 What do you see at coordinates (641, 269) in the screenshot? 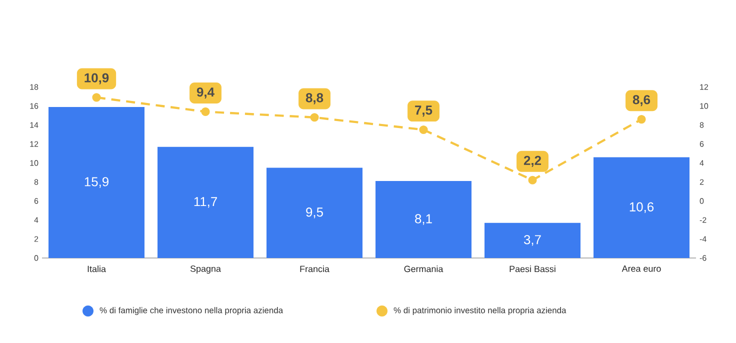
I see `x-tick-label: Area euro` at bounding box center [641, 269].